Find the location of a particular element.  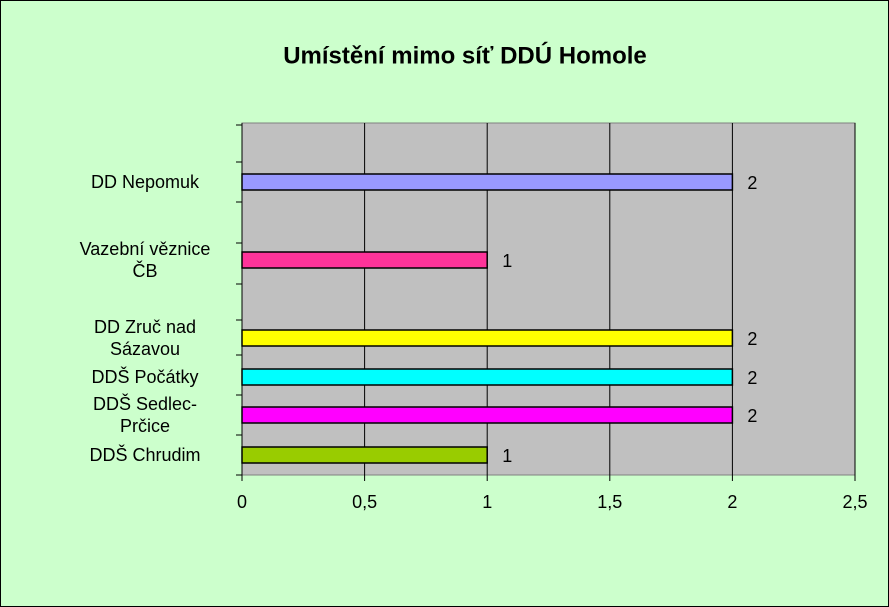

category-label: Vazební věznice ČB is located at coordinates (145, 260).